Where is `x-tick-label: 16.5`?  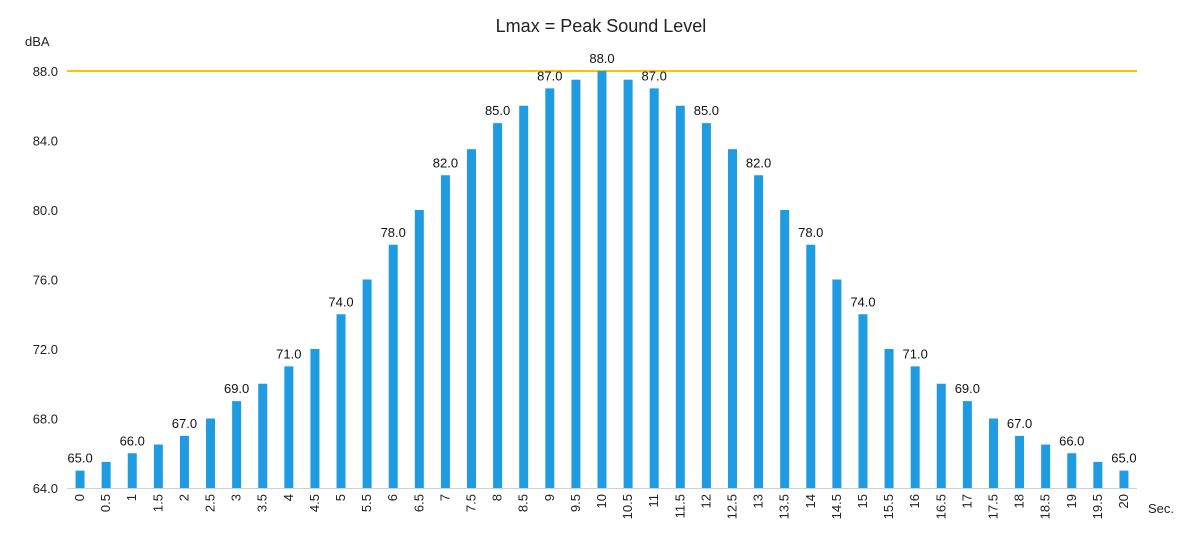 x-tick-label: 16.5 is located at coordinates (940, 506).